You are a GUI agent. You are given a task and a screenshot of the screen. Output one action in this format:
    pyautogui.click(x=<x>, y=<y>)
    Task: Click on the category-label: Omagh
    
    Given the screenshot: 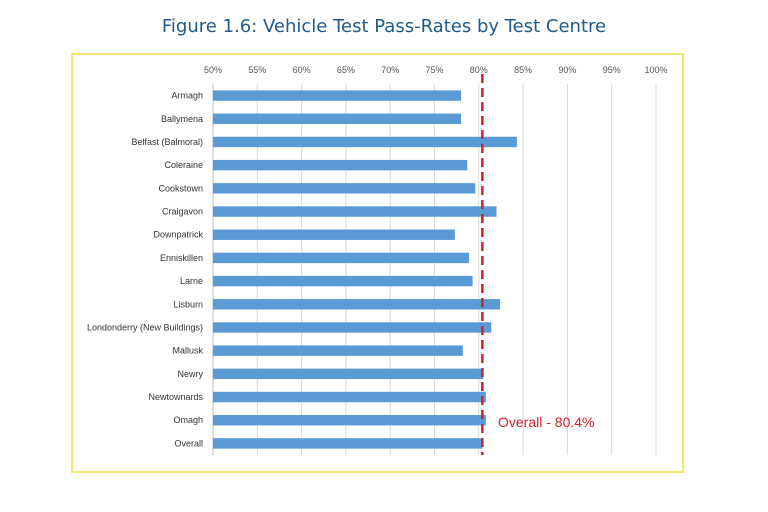 What is the action you would take?
    pyautogui.click(x=188, y=420)
    